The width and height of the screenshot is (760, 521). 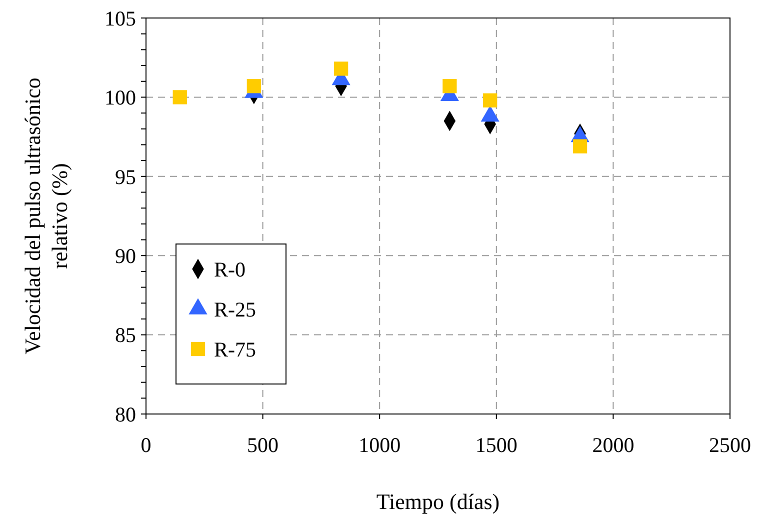 What do you see at coordinates (730, 445) in the screenshot?
I see `x-tick-label: 2500` at bounding box center [730, 445].